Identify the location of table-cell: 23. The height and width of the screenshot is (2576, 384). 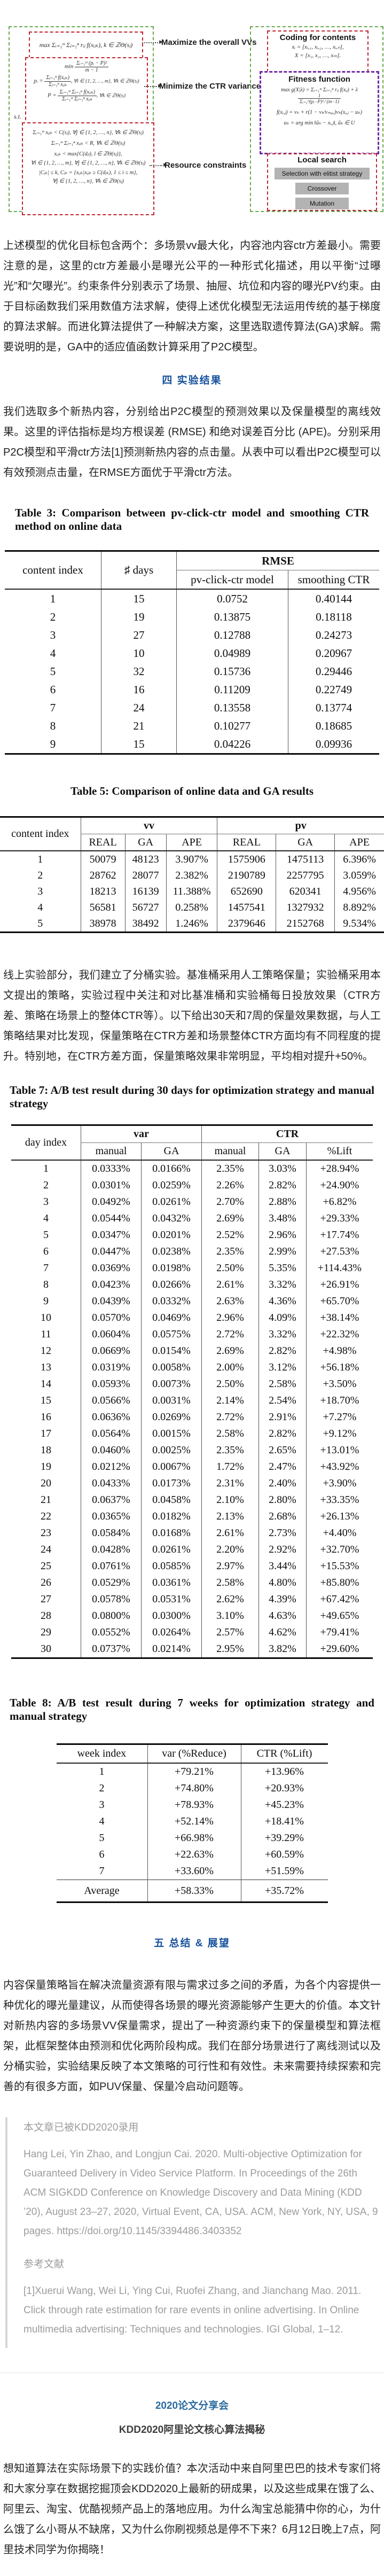
(46, 1533).